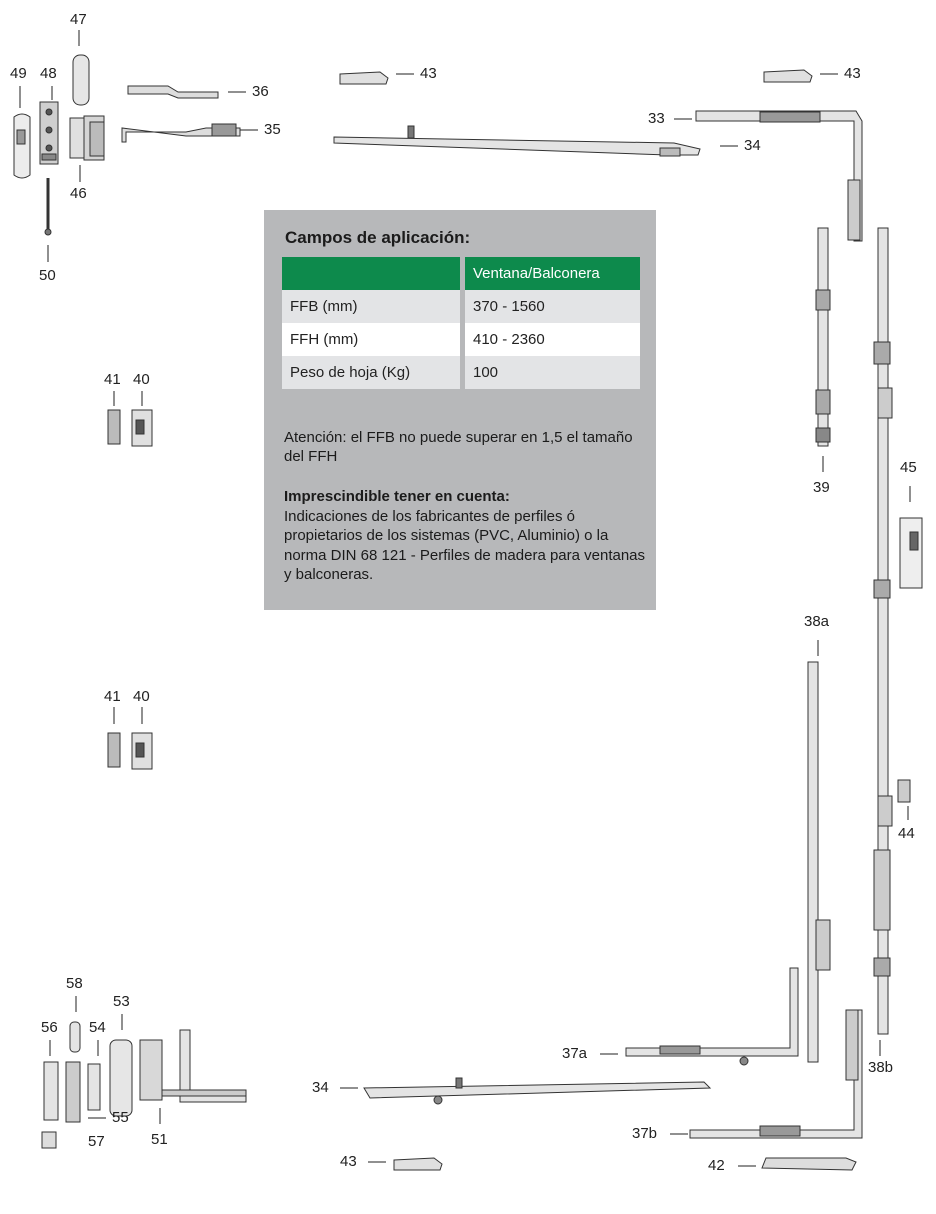 This screenshot has width=936, height=1214. I want to click on part-54-cover, so click(94, 1087).